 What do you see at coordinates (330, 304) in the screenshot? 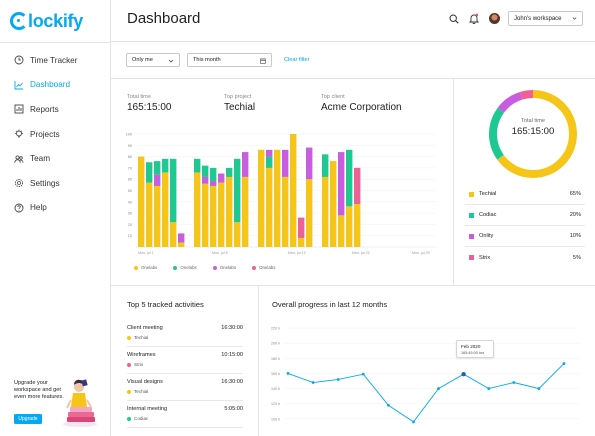
I see `progress-chart-title: Overall progress in last 12 months` at bounding box center [330, 304].